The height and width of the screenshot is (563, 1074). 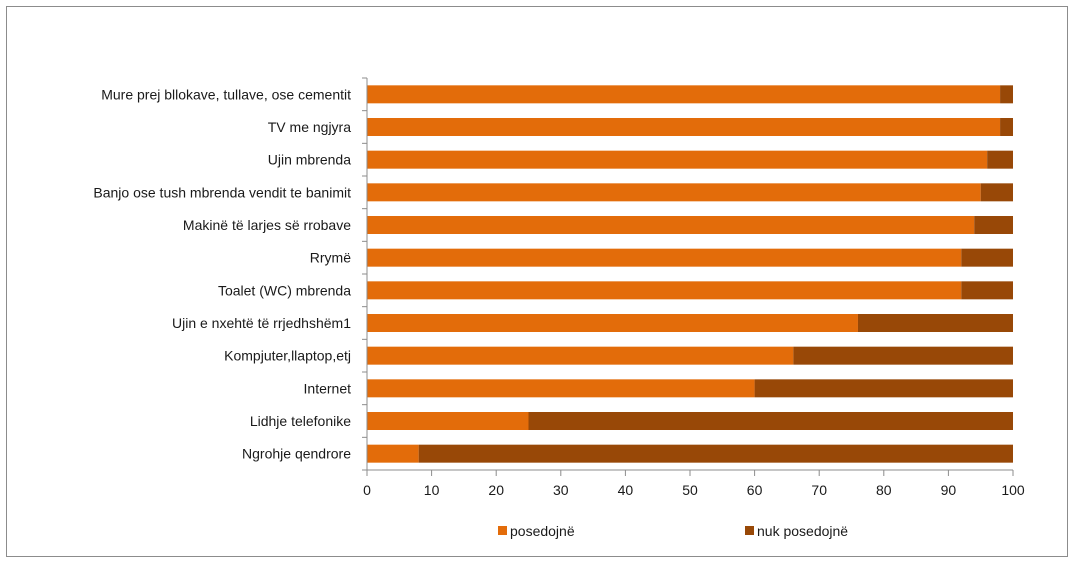 I want to click on category-label: Rrymë, so click(x=330, y=258).